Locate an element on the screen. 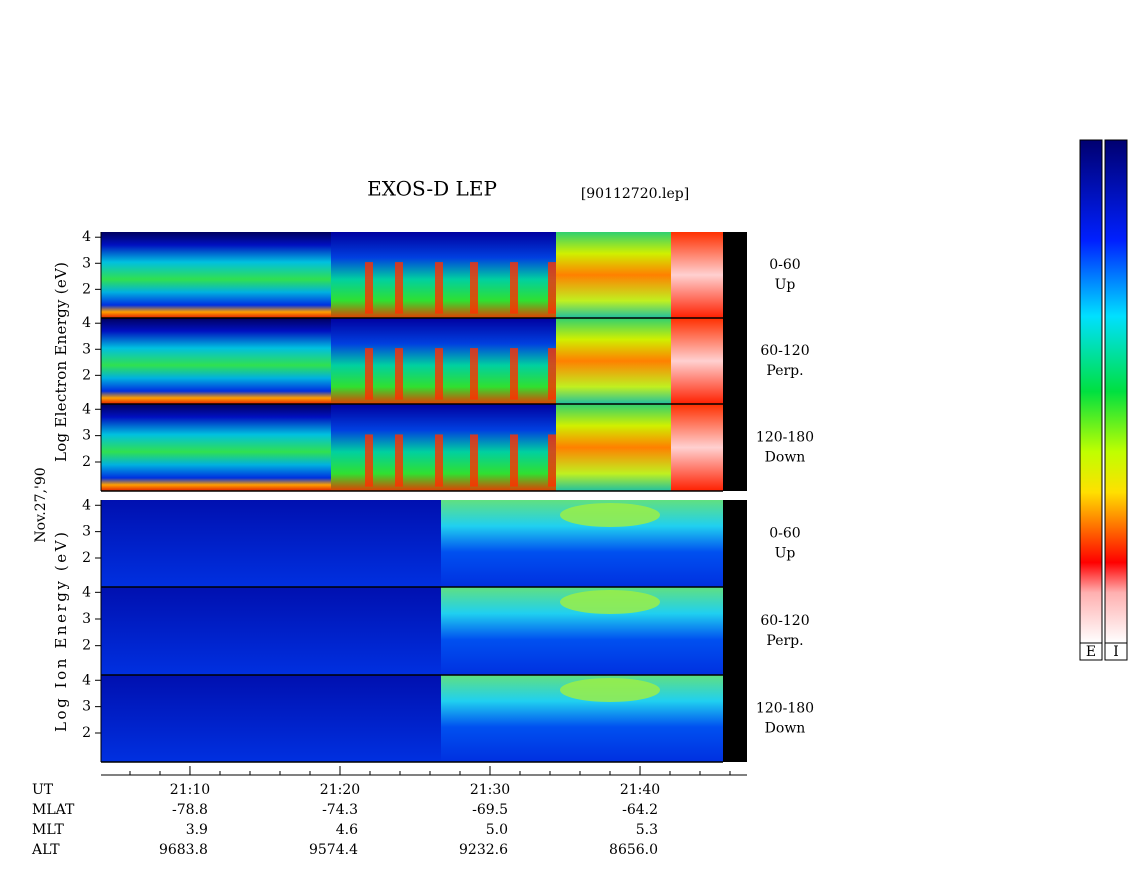  orbit-row-label: MLT is located at coordinates (48, 830).